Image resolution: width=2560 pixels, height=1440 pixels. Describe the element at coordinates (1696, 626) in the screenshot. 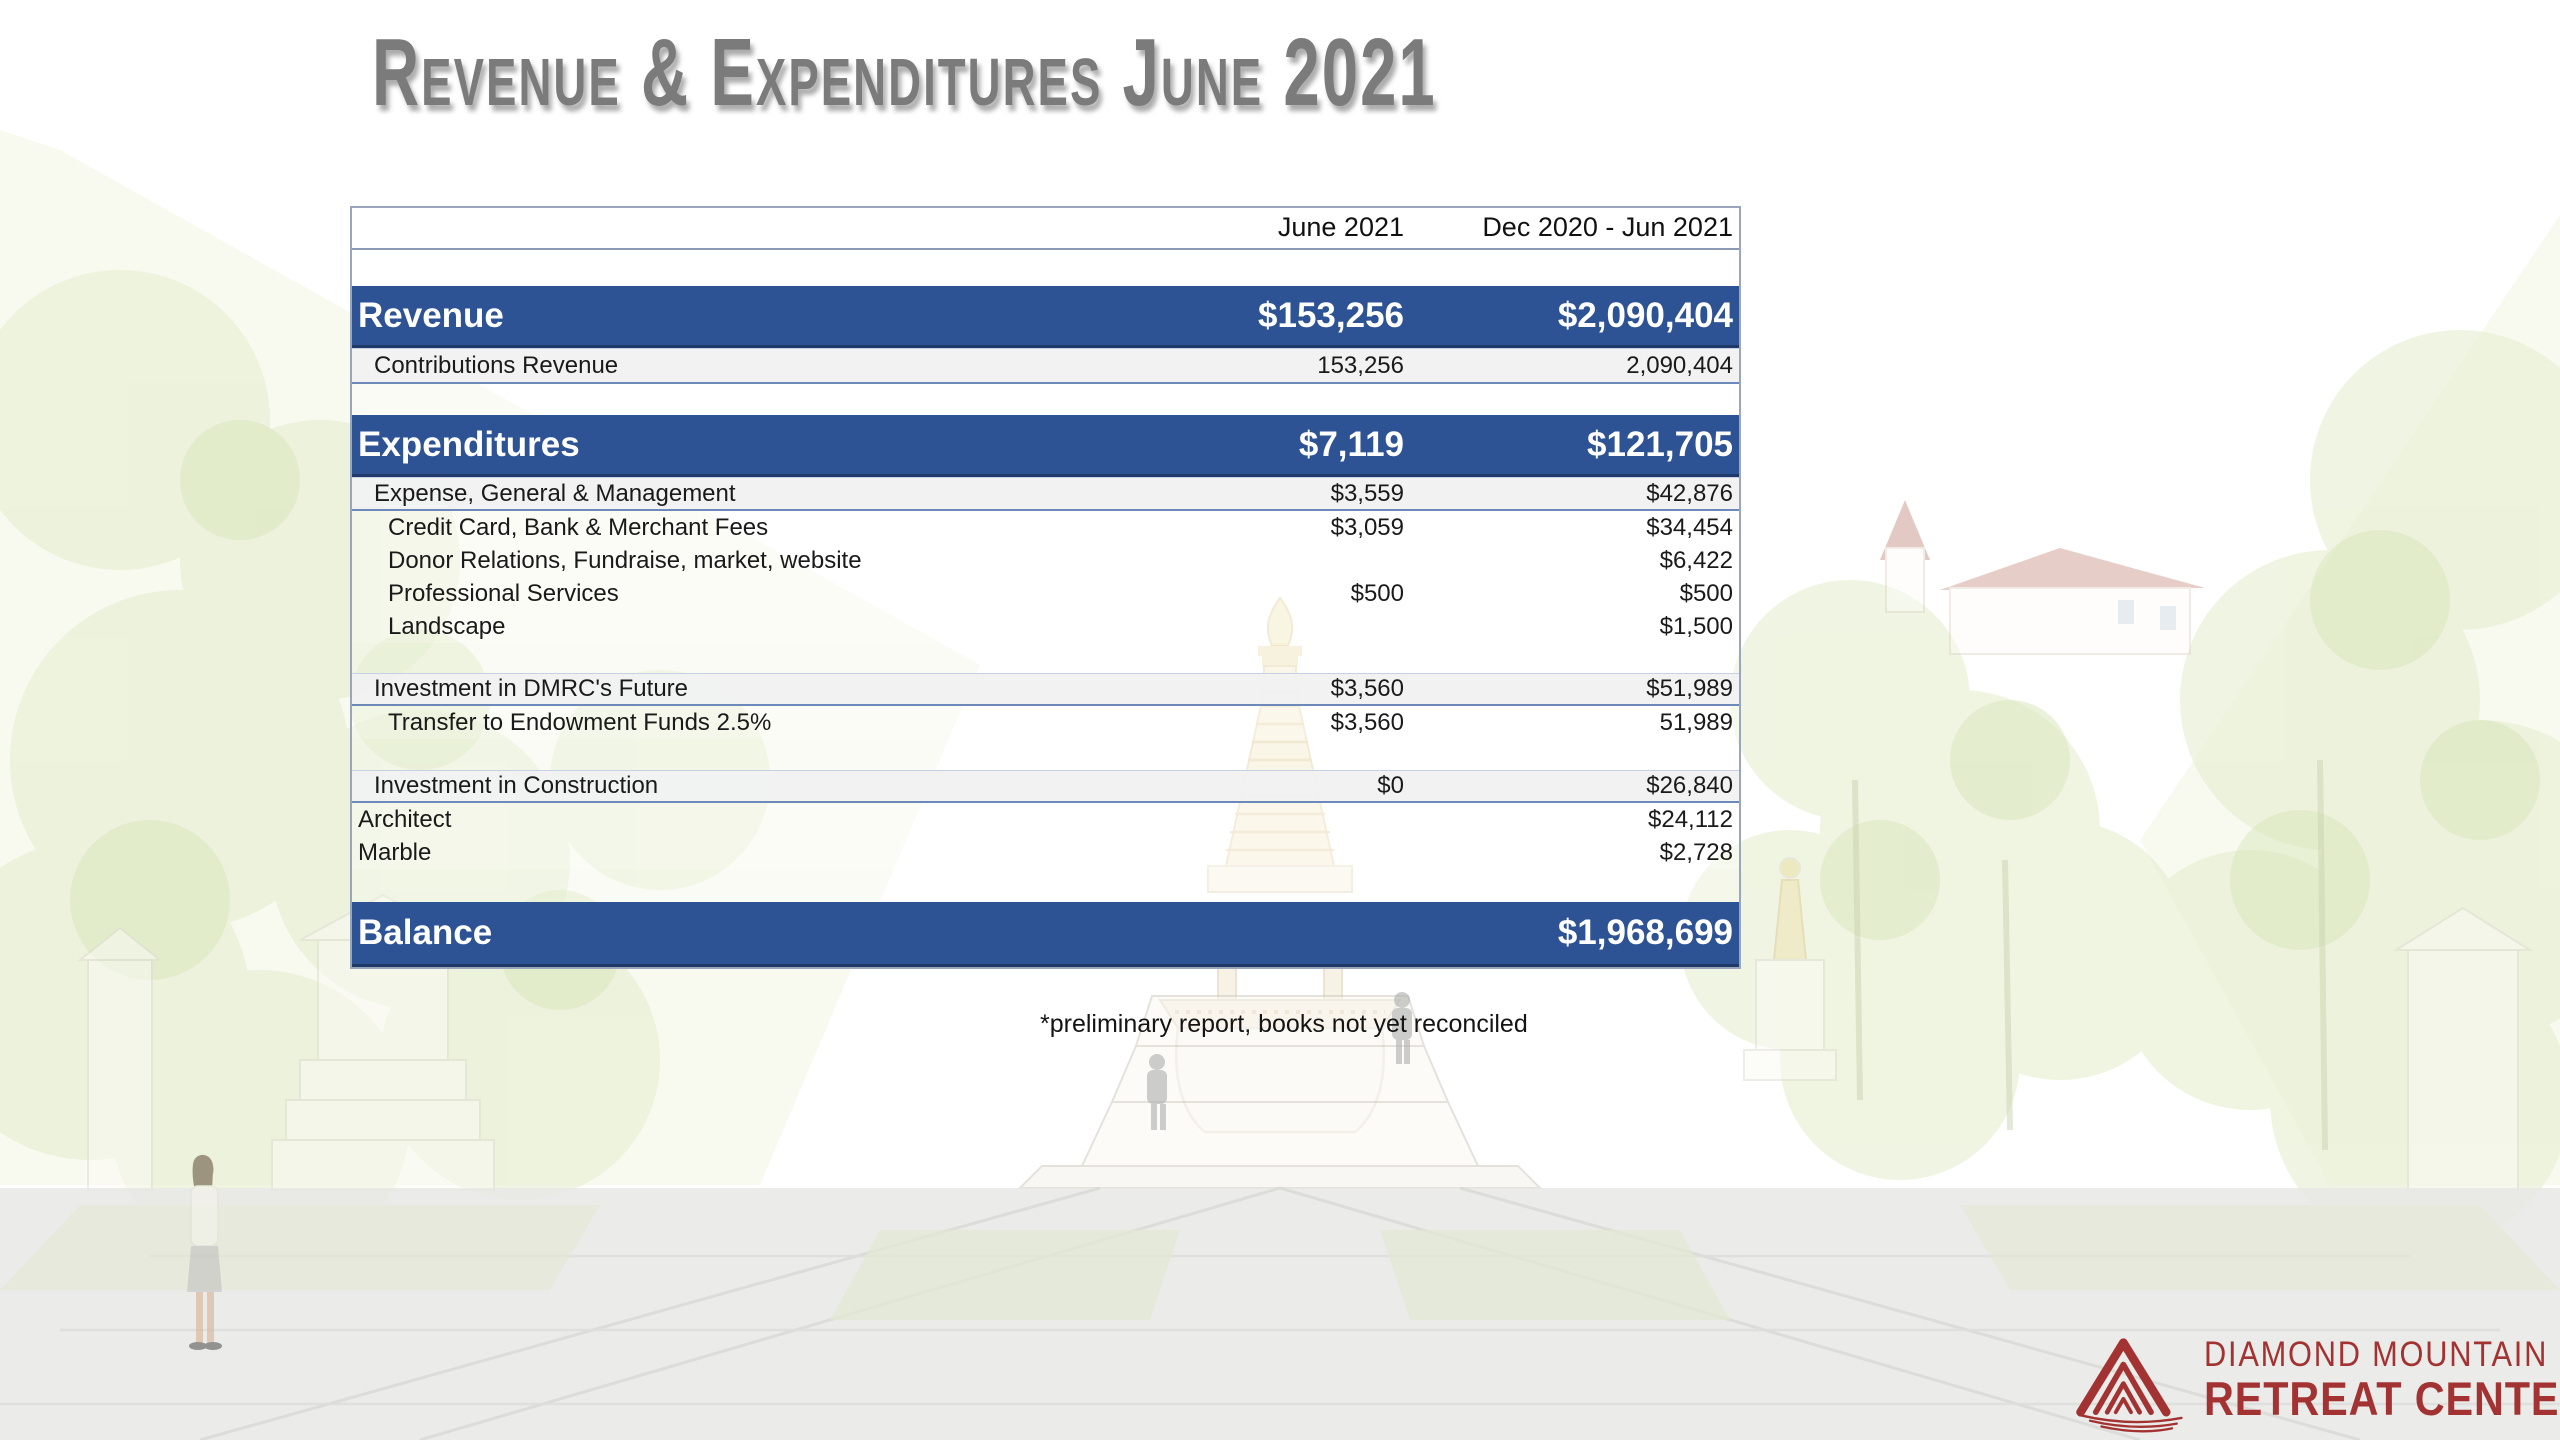

I see `row-ytd-value: $1,500` at that location.